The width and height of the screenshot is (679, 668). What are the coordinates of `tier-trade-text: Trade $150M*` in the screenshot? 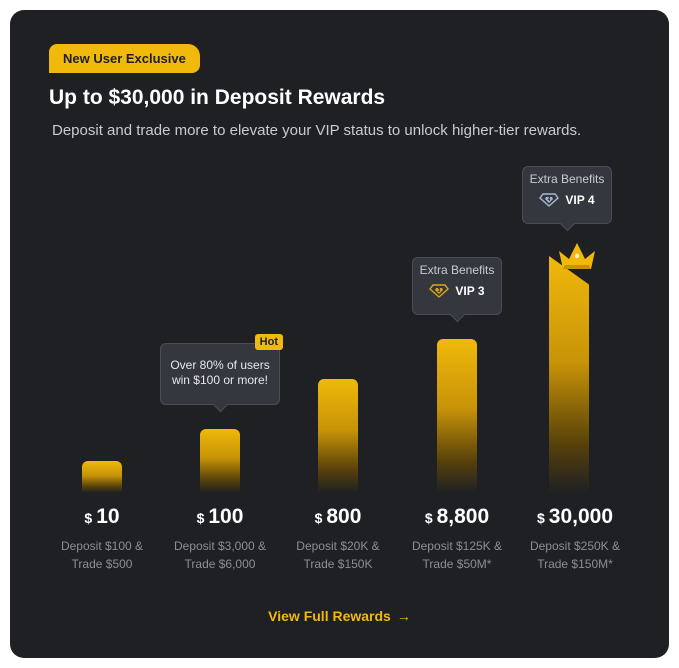 It's located at (575, 564).